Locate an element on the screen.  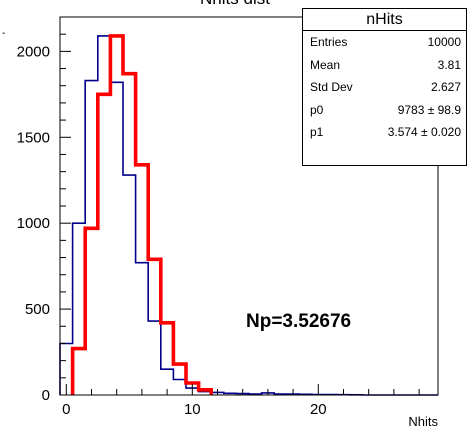
stats-title: nHits is located at coordinates (384, 20).